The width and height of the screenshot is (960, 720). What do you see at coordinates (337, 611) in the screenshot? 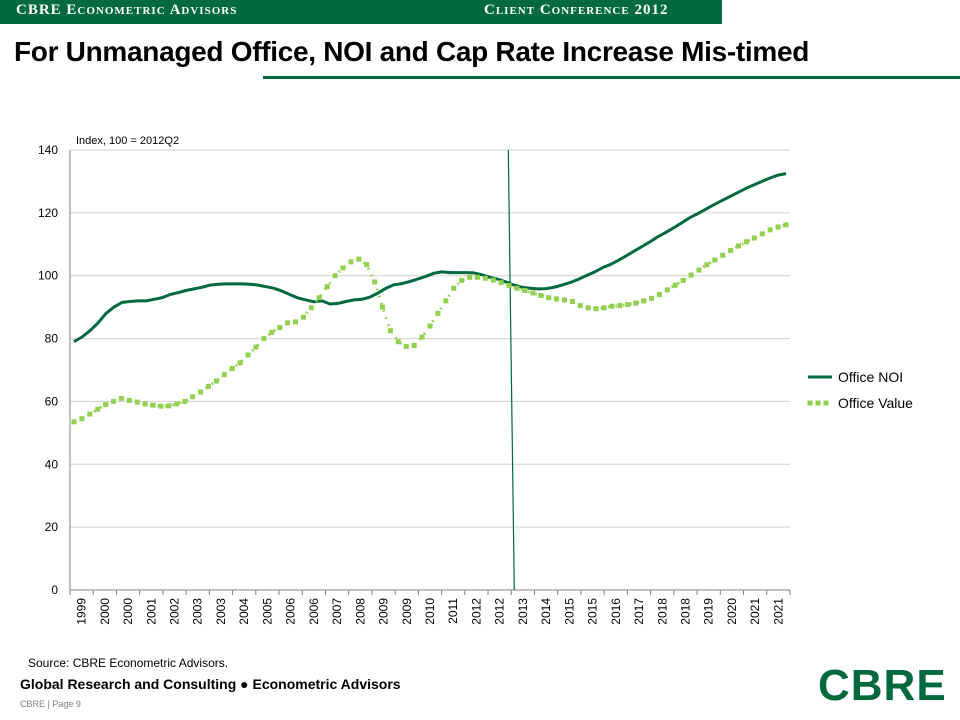
I see `x-tick-label: 2007` at bounding box center [337, 611].